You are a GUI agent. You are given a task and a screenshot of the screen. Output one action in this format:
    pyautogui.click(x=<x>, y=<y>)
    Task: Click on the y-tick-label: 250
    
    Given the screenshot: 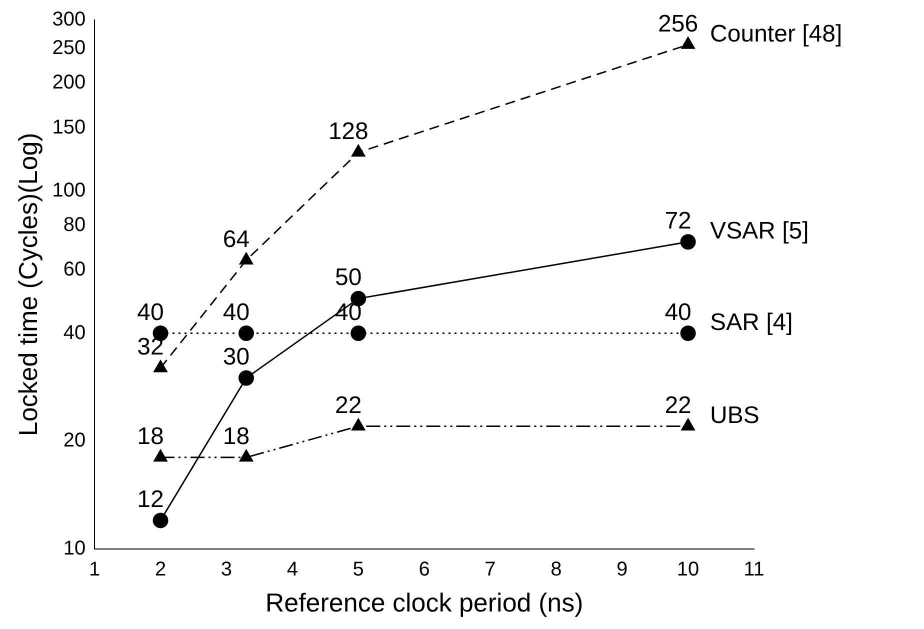 What is the action you would take?
    pyautogui.click(x=69, y=47)
    